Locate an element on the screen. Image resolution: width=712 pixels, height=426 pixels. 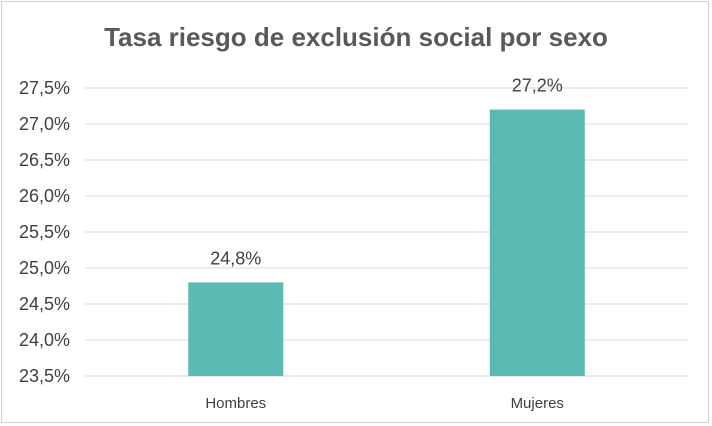
bar-mujeres is located at coordinates (537, 242).